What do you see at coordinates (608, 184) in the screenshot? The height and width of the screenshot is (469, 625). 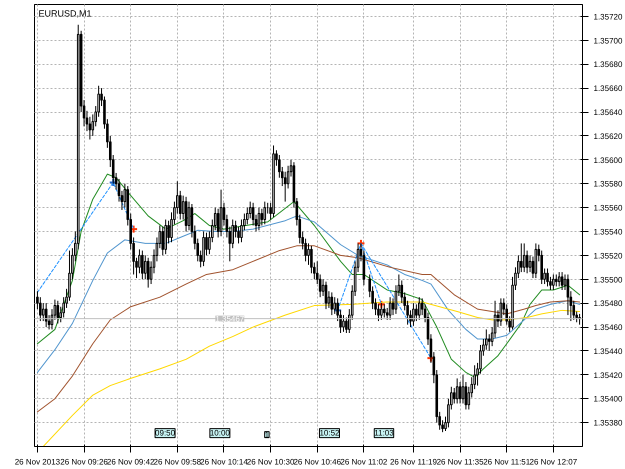 I see `y-tick-label: 1.35580` at bounding box center [608, 184].